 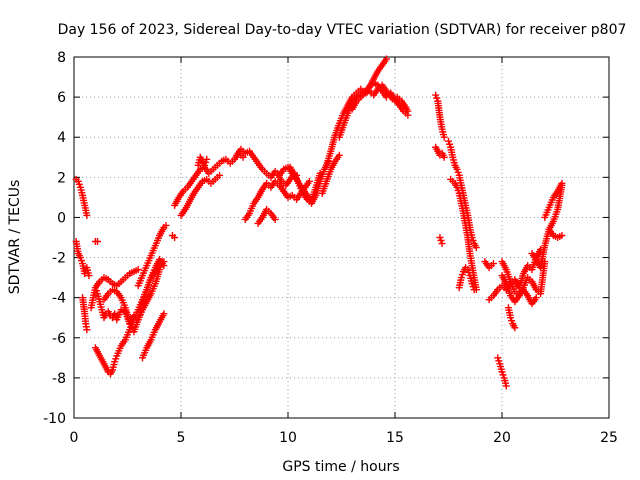 I want to click on y-tick-label: -8, so click(x=59, y=379).